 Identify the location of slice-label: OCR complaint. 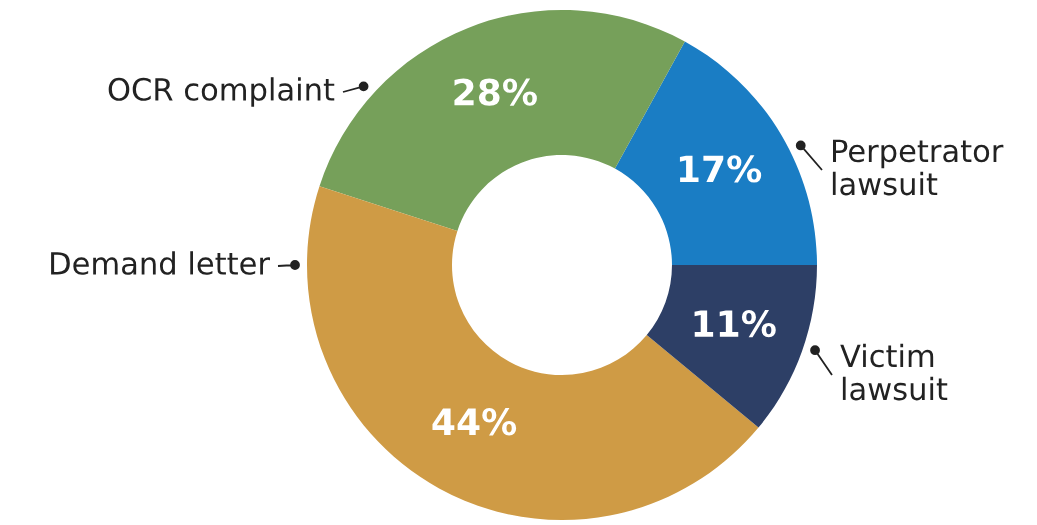
(221, 92).